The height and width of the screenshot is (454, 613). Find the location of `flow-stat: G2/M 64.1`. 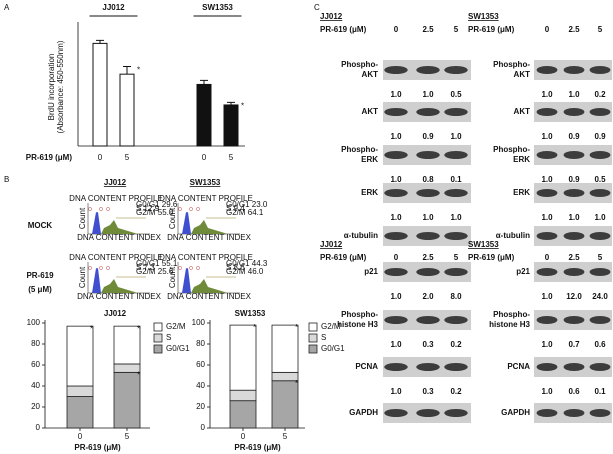

flow-stat: G2/M 64.1 is located at coordinates (245, 212).